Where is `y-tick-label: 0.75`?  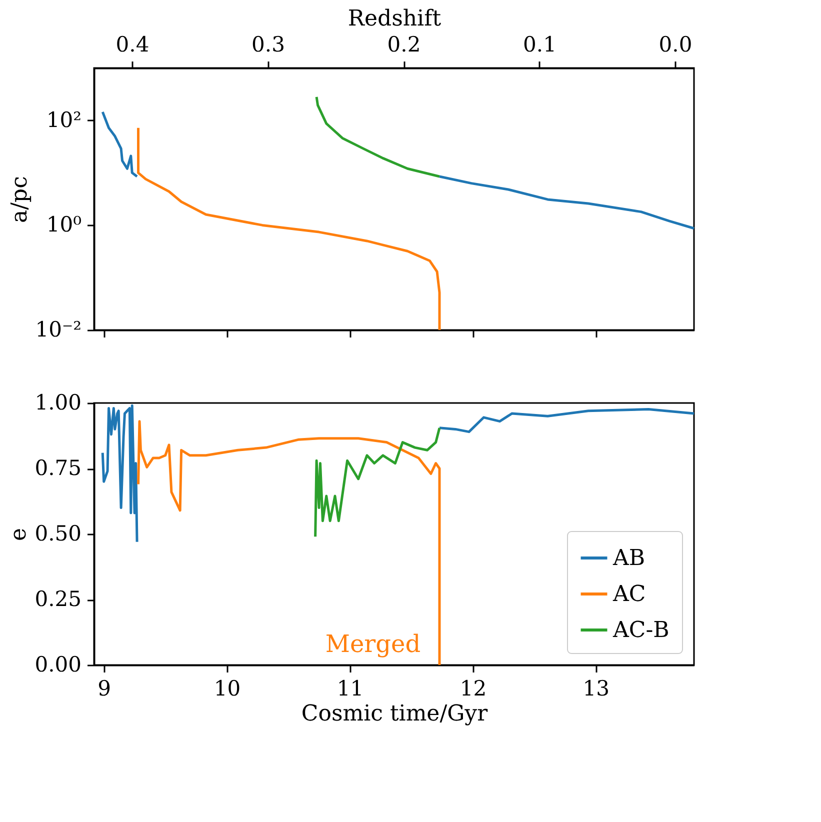 y-tick-label: 0.75 is located at coordinates (58, 468).